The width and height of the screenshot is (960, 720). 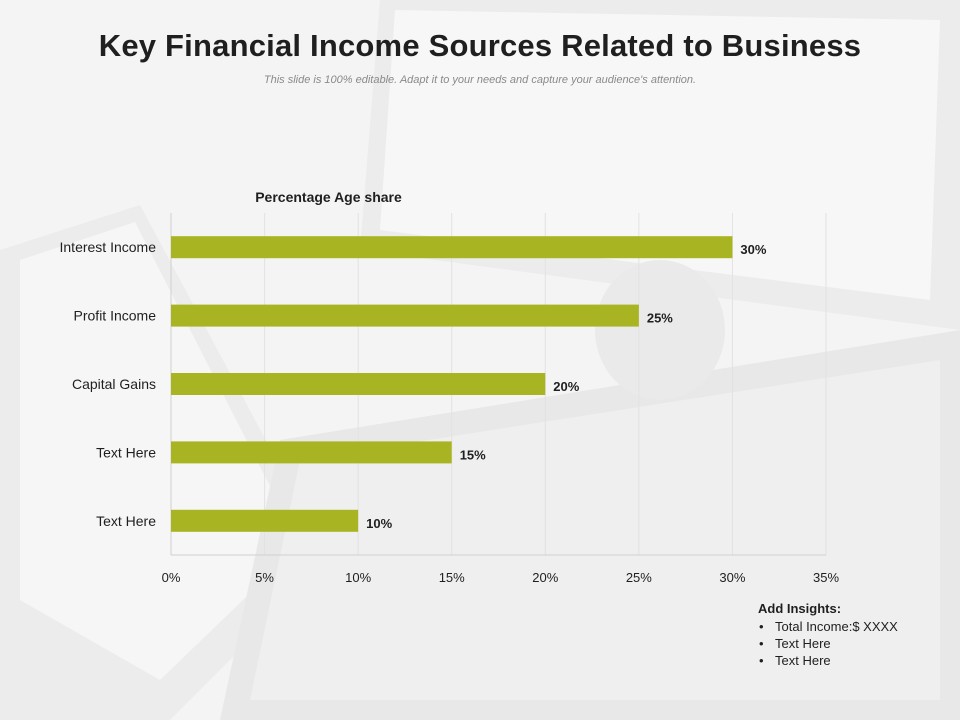 I want to click on insight-item: Total Income:$ XXXX, so click(x=853, y=626).